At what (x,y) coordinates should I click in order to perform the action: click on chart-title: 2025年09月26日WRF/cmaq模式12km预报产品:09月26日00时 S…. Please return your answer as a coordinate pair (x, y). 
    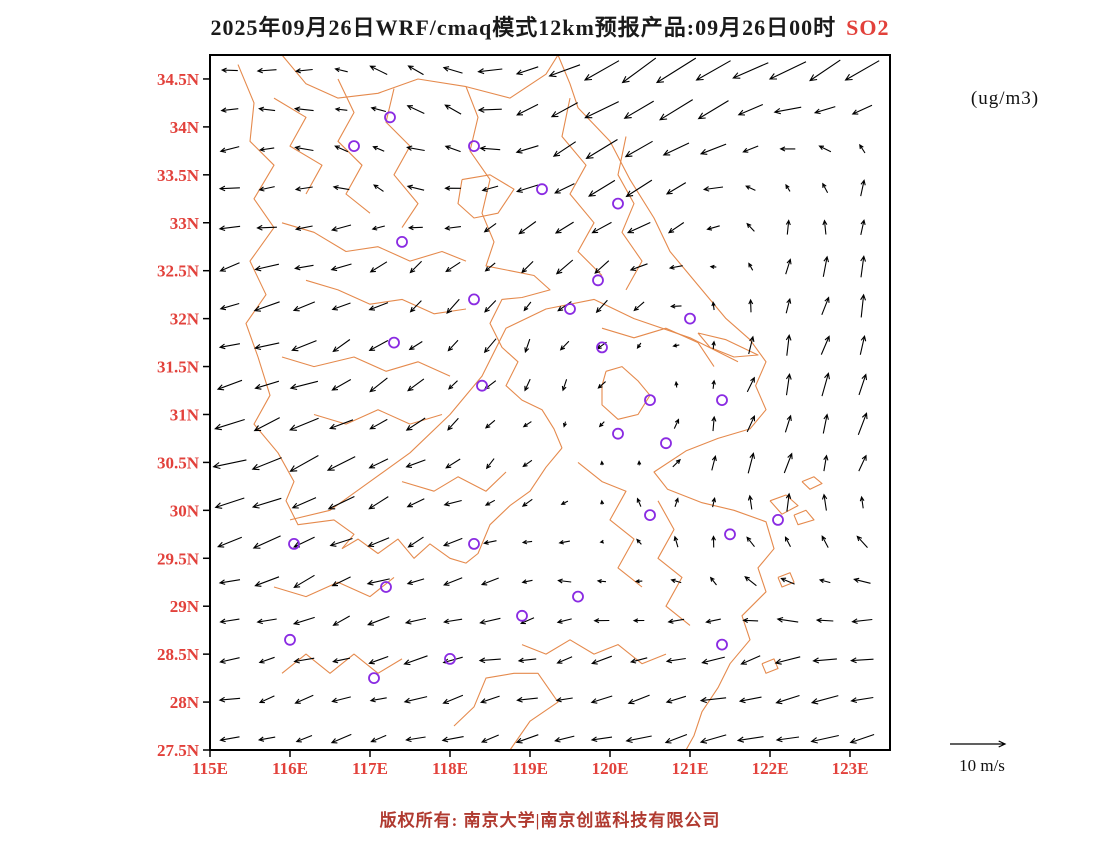
    Looking at the image, I should click on (550, 26).